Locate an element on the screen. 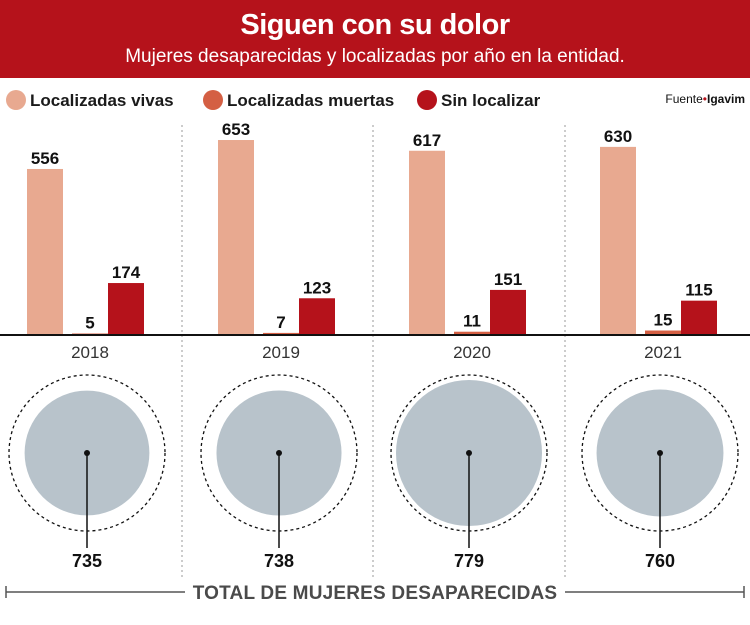 This screenshot has width=750, height=625. value-label-localizadas_vivas-2020: 617 is located at coordinates (427, 140).